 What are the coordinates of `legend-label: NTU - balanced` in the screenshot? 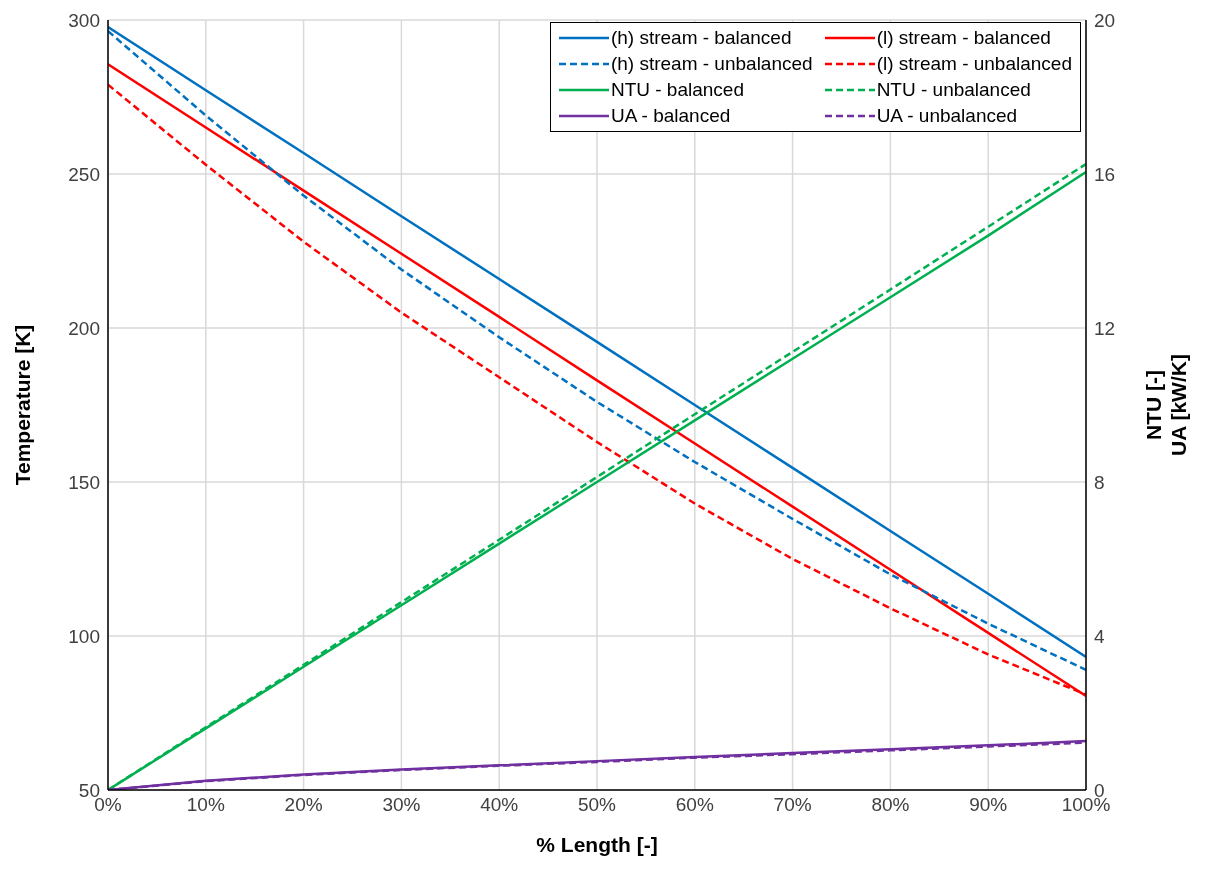 It's located at (677, 90).